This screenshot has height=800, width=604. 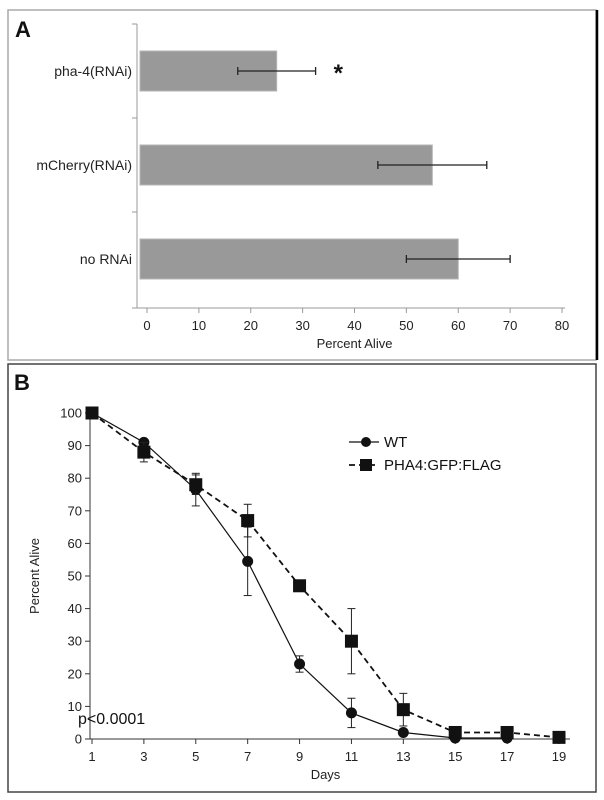 I want to click on x-tick-label: 3, so click(x=143, y=756).